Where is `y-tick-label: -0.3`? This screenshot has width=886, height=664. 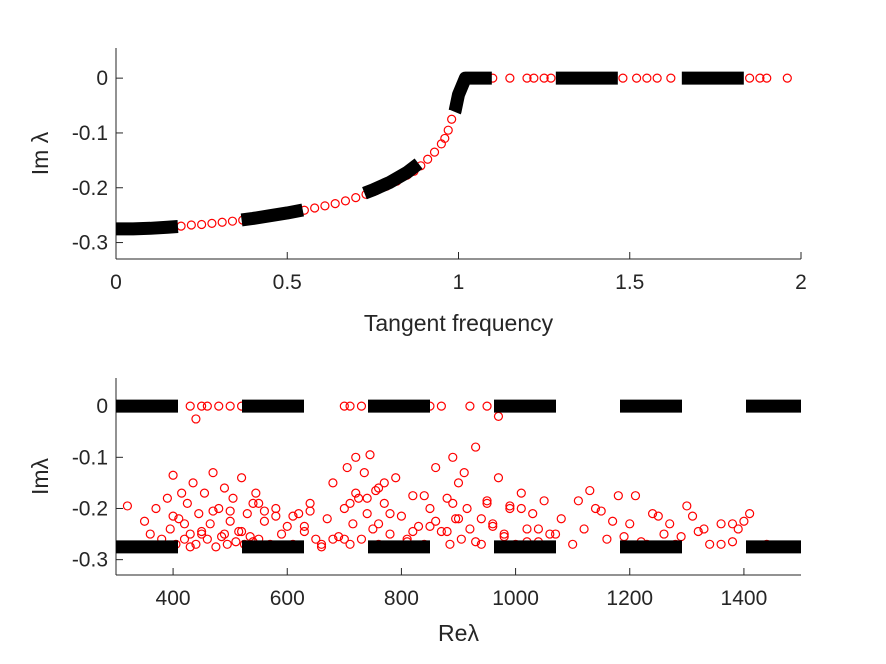 y-tick-label: -0.3 is located at coordinates (90, 243).